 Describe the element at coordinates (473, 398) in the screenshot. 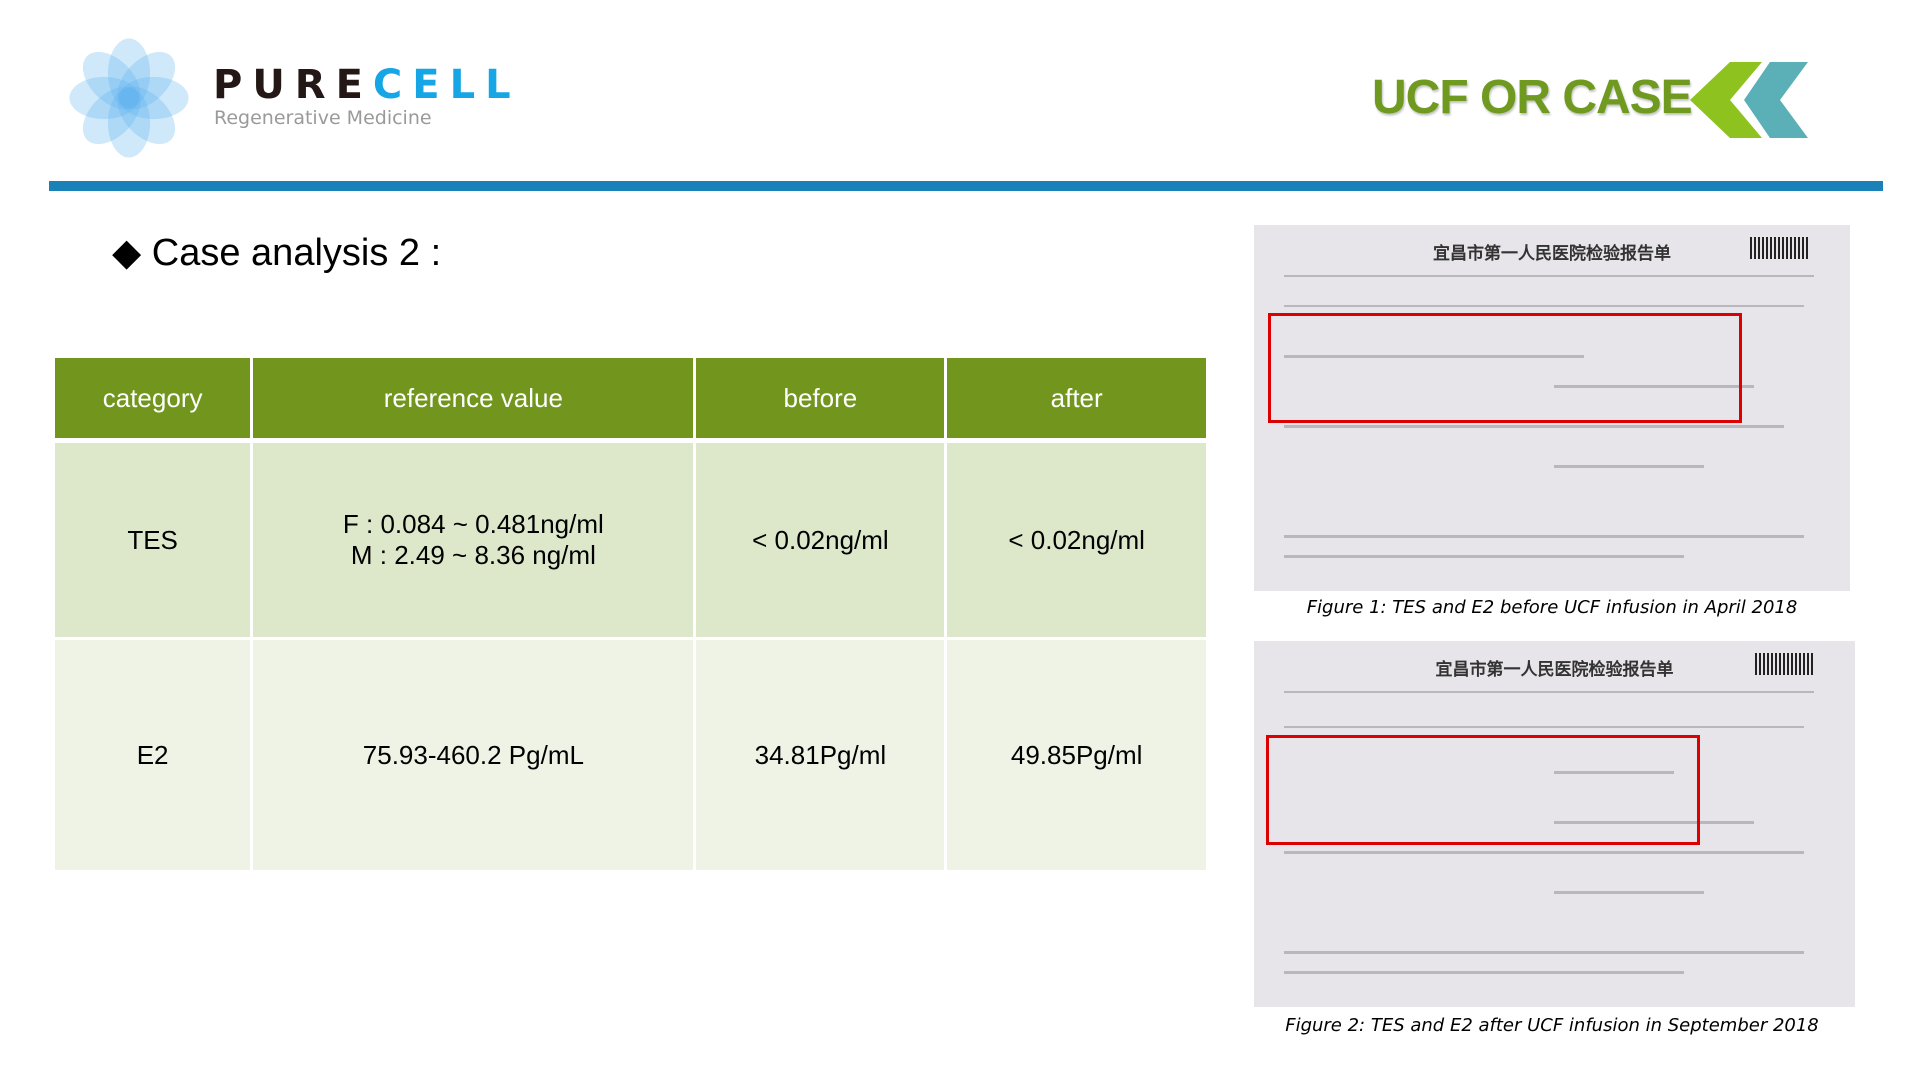

I see `column-header: reference value` at that location.